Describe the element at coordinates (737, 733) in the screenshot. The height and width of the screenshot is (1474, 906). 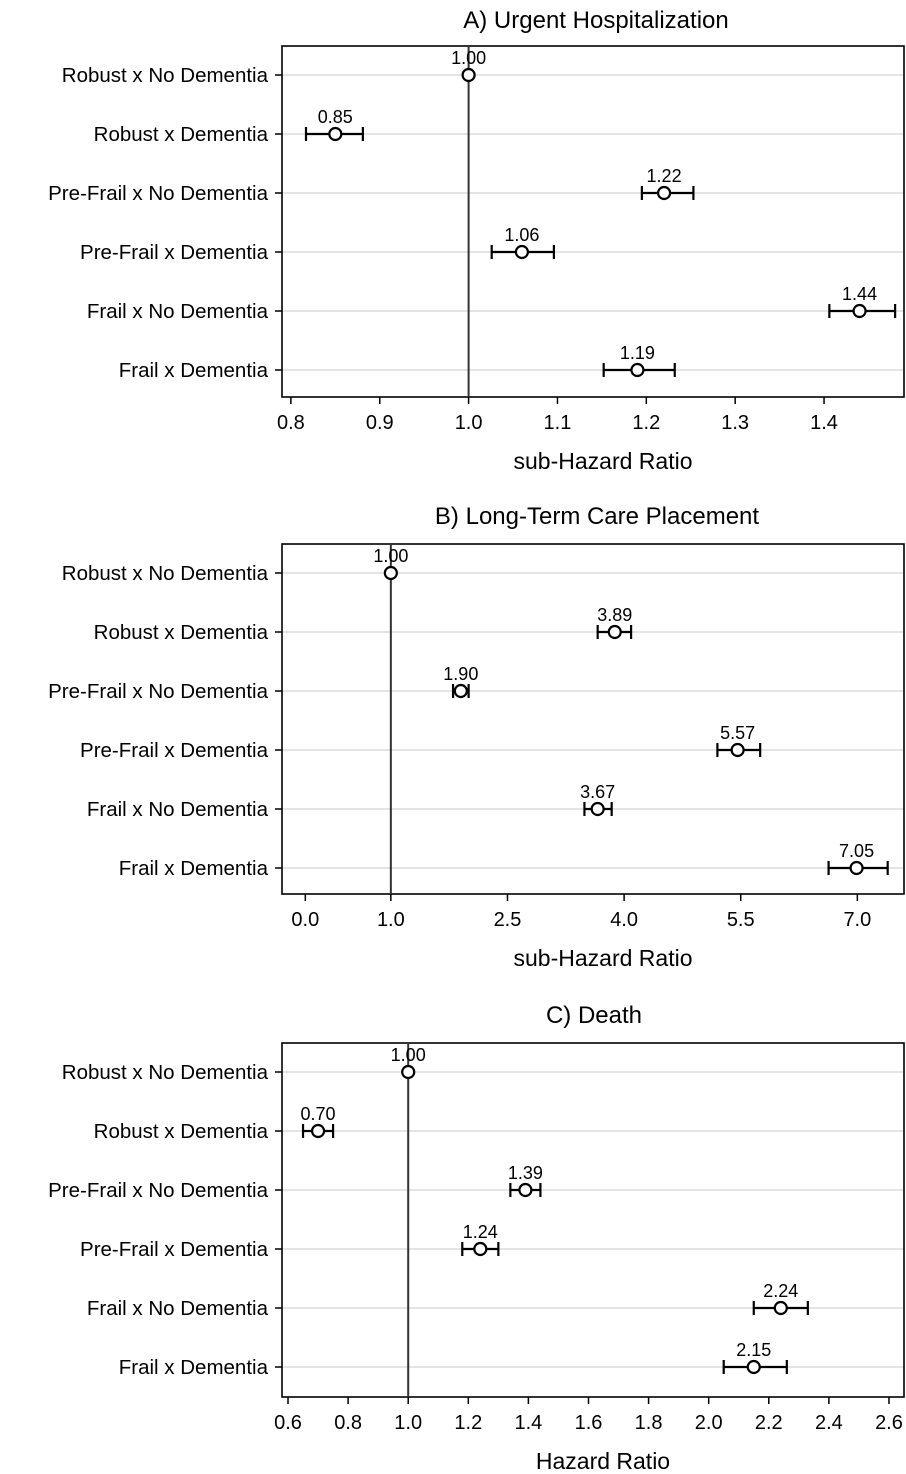
I see `estimate-label: 5.57` at that location.